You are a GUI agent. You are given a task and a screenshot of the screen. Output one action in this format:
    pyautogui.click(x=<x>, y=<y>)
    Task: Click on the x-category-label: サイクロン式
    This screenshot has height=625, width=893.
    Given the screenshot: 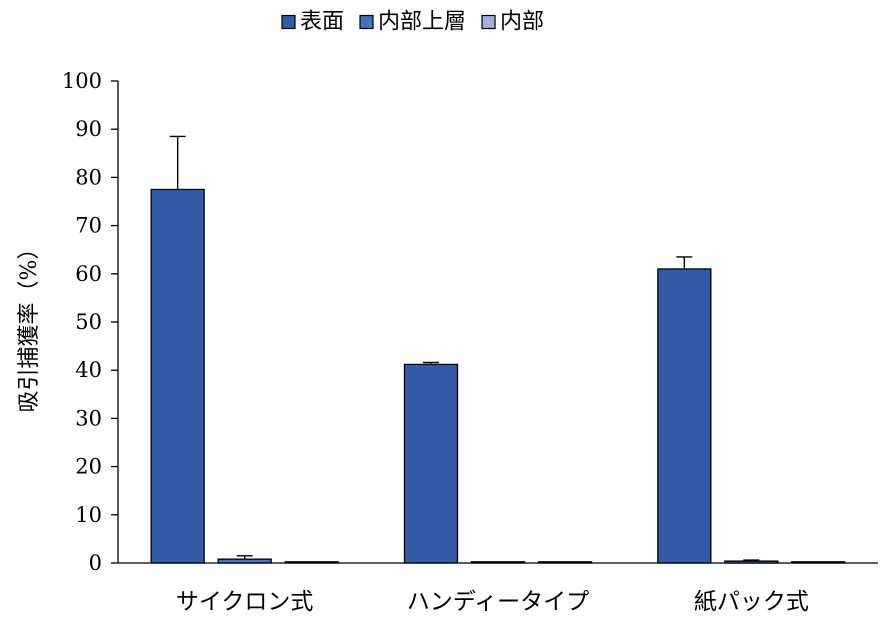 What is the action you would take?
    pyautogui.click(x=245, y=602)
    